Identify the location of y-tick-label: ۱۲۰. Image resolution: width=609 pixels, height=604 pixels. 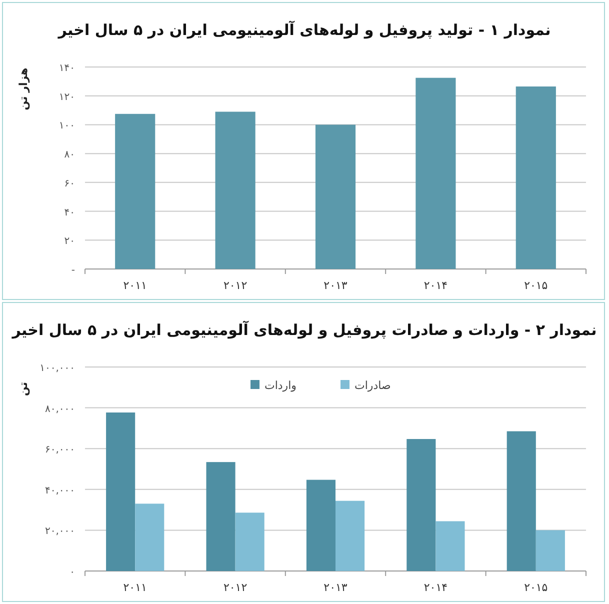
(66, 97).